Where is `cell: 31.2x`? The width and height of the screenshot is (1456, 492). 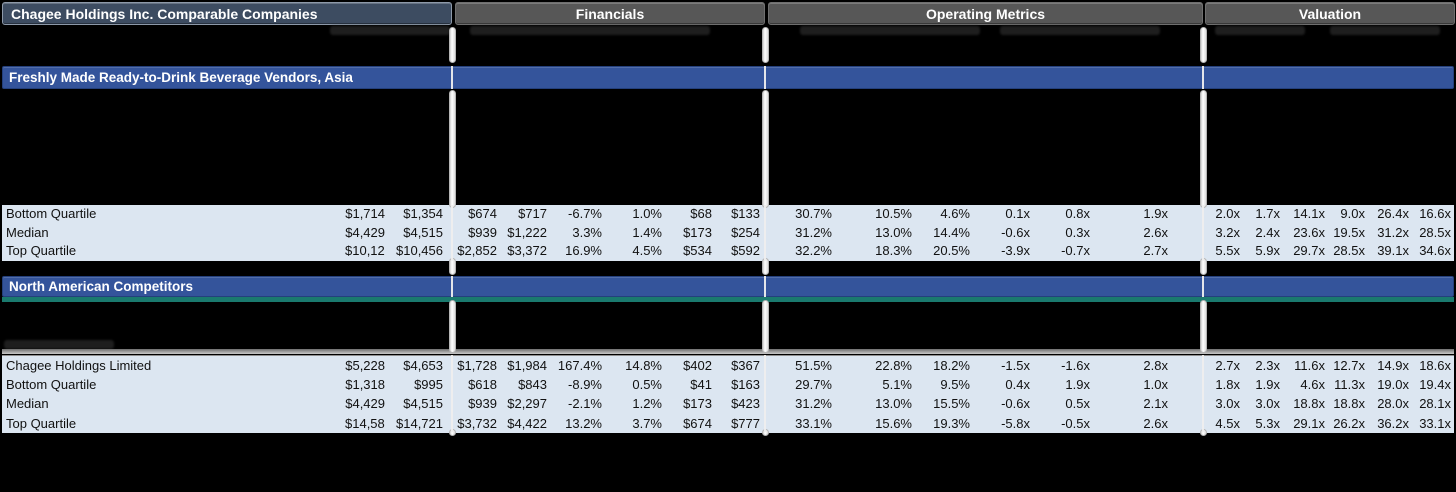 cell: 31.2x is located at coordinates (1393, 232).